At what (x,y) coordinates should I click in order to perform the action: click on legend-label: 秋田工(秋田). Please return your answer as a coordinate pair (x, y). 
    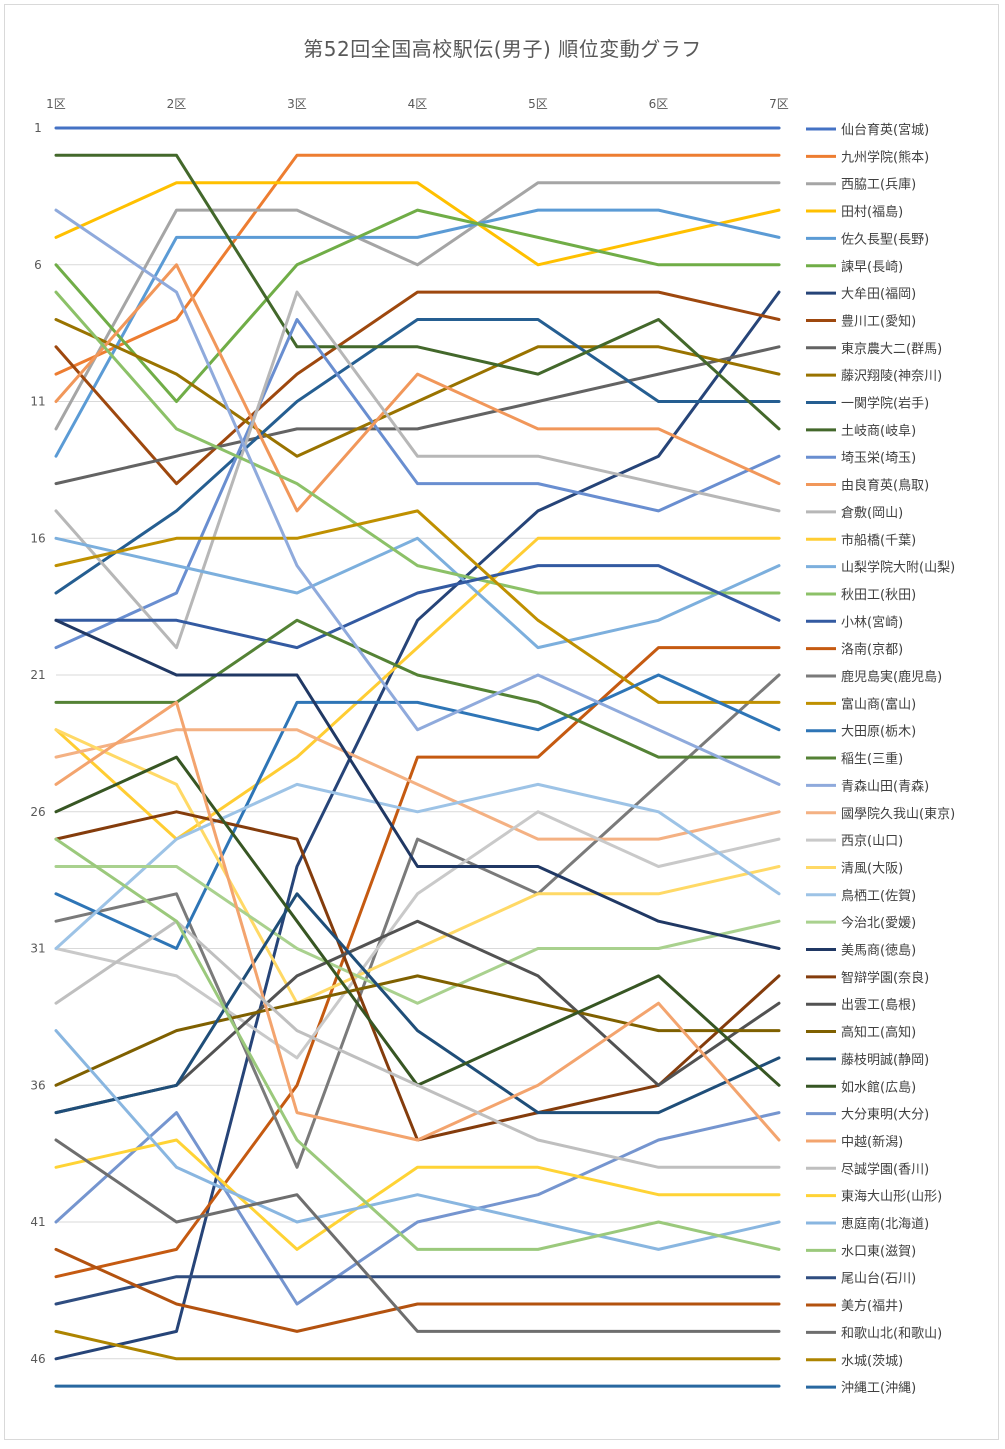
    Looking at the image, I should click on (878, 595).